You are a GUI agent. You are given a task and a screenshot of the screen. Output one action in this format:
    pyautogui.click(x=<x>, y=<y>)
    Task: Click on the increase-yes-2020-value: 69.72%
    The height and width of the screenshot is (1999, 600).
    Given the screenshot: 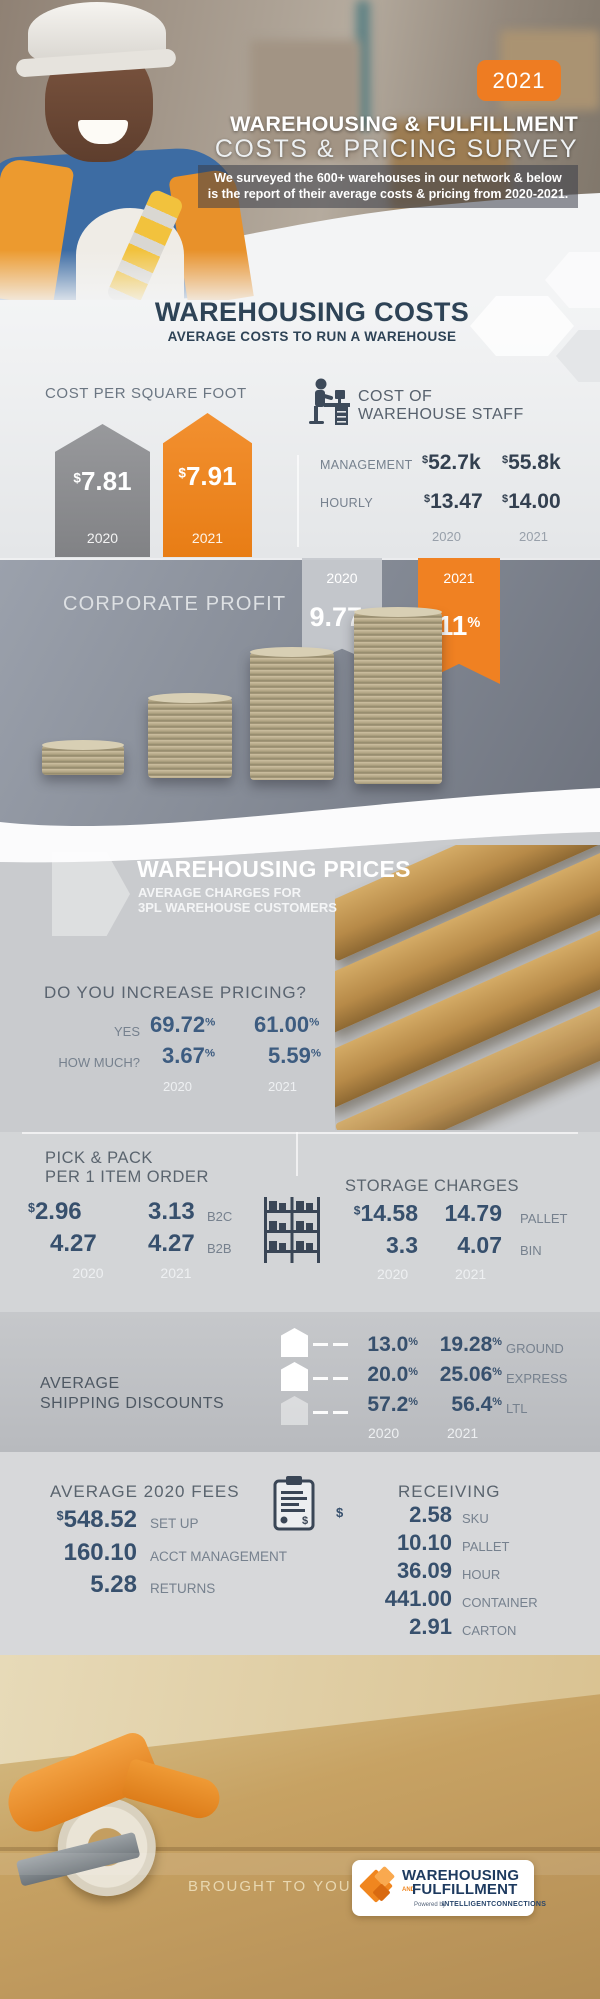 What is the action you would take?
    pyautogui.click(x=183, y=1024)
    